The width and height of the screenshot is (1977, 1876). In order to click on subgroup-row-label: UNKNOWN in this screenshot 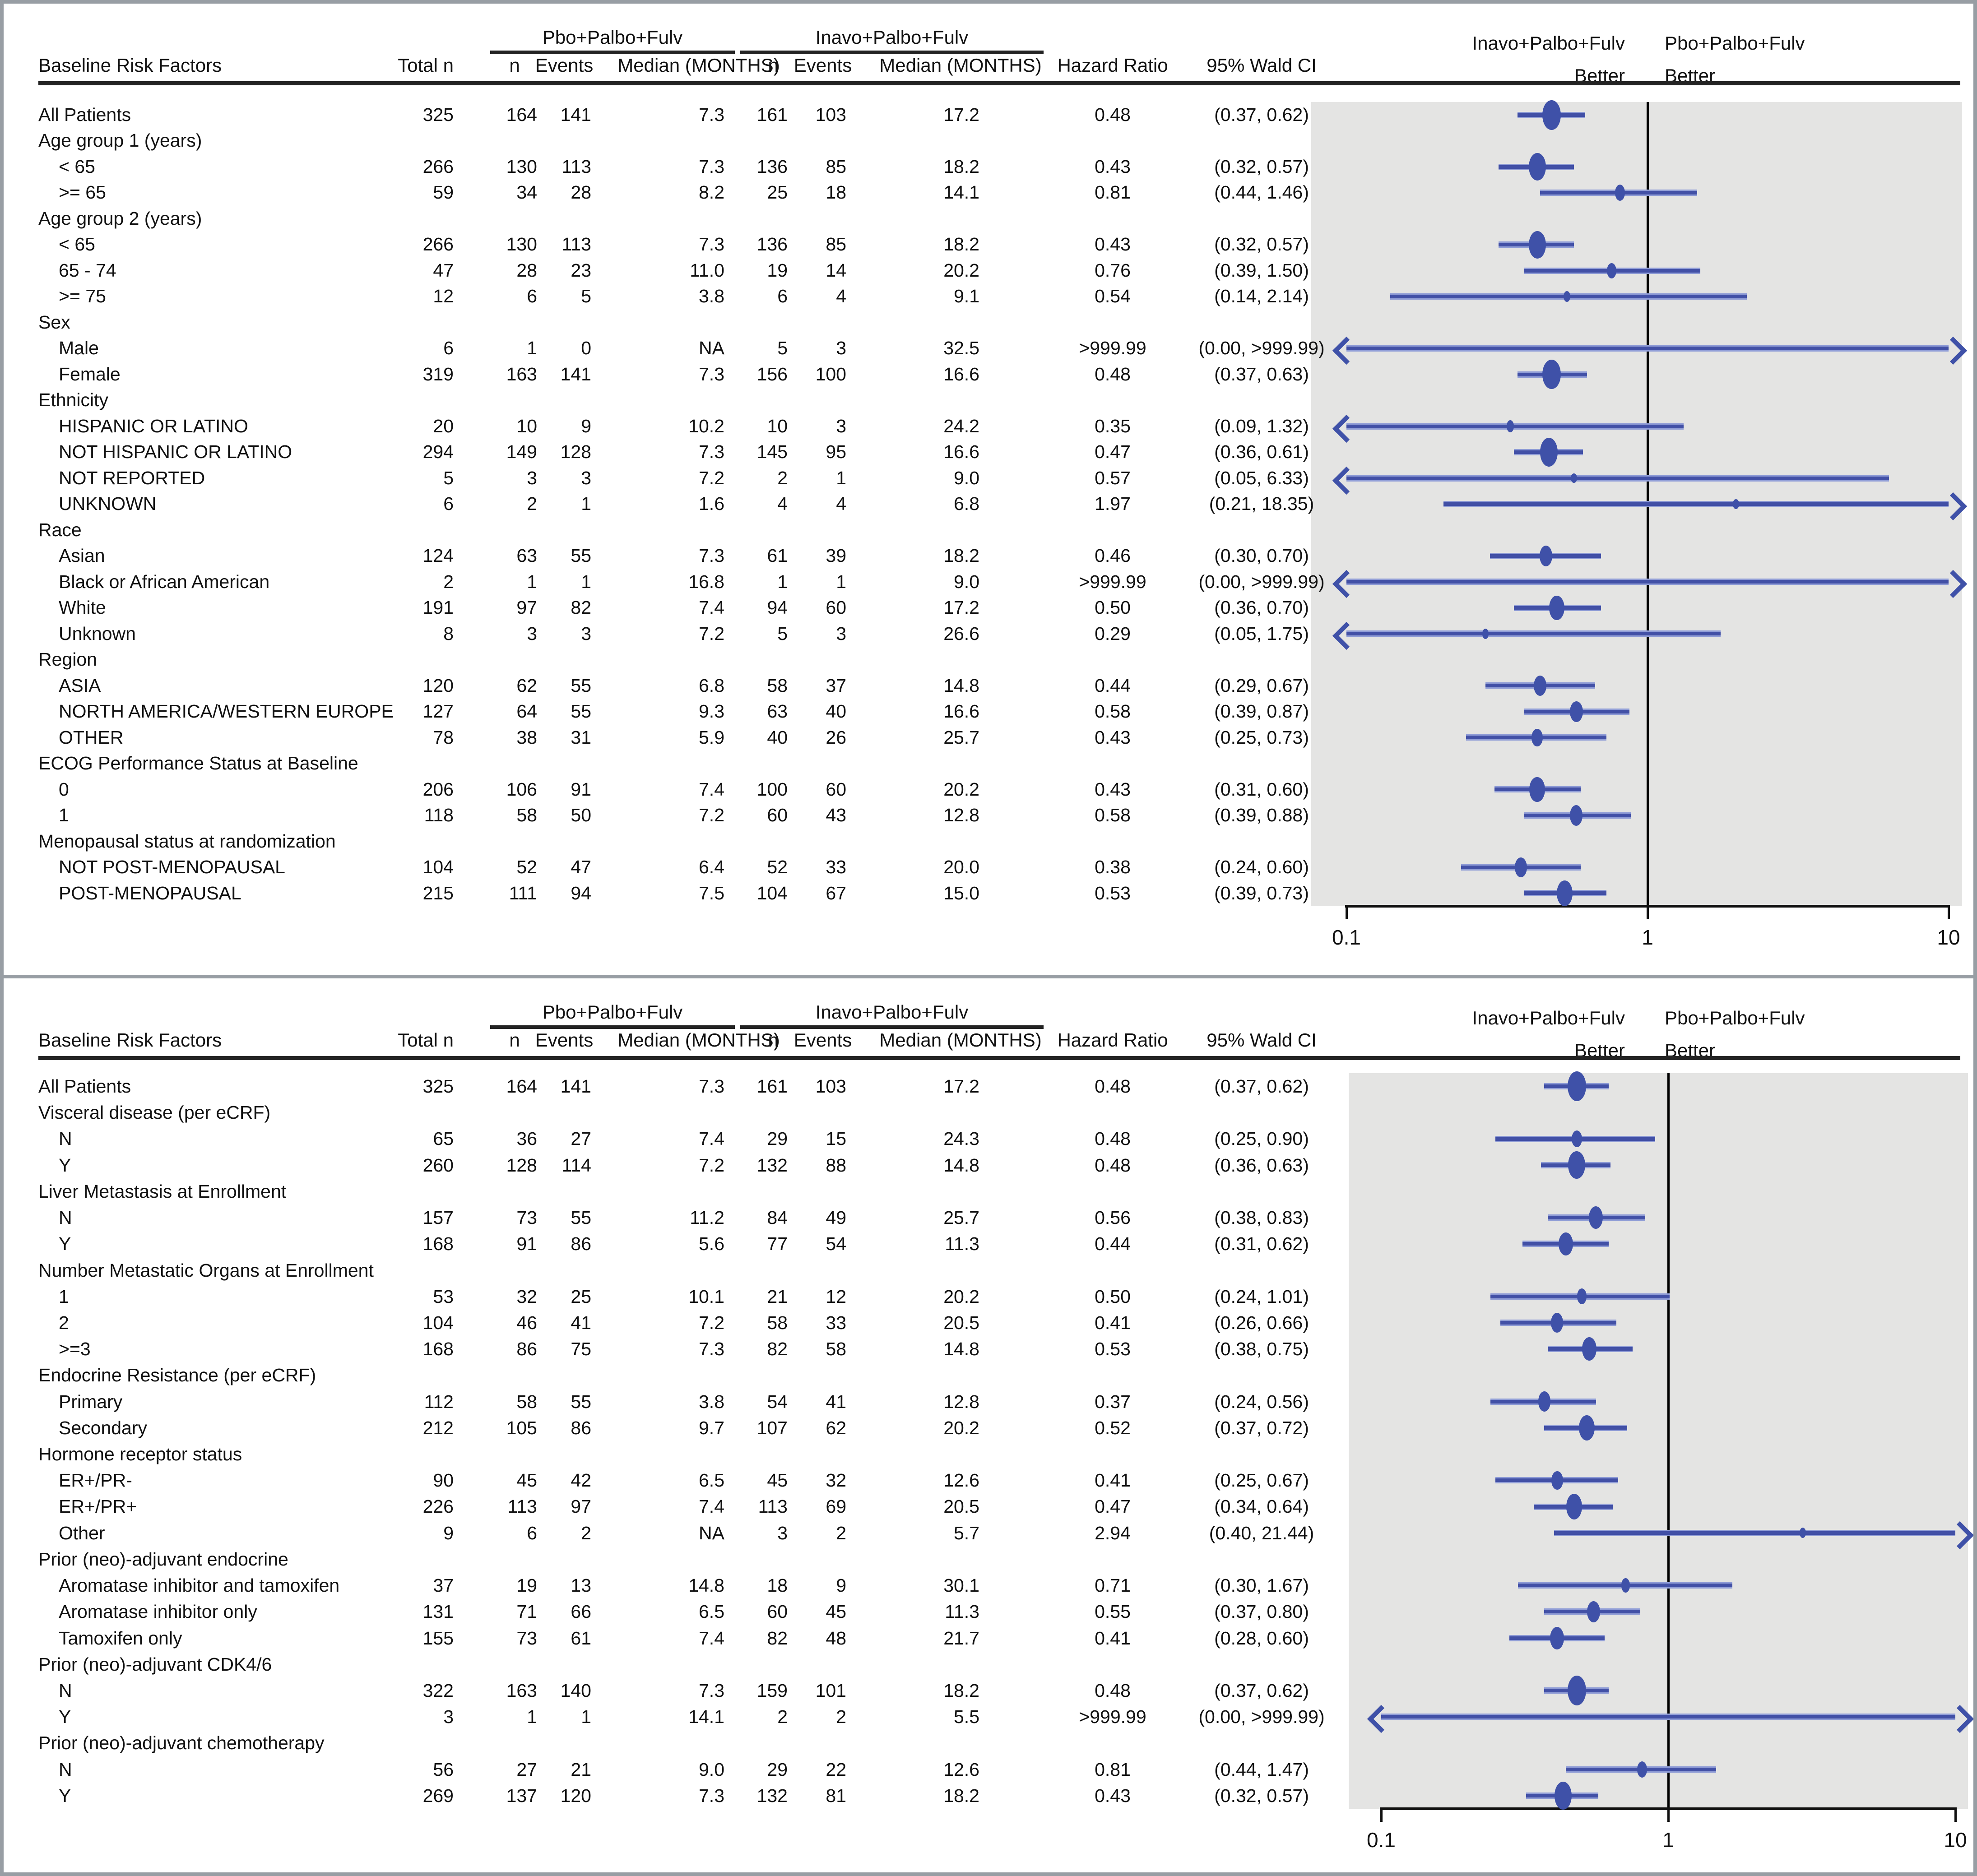, I will do `click(108, 503)`.